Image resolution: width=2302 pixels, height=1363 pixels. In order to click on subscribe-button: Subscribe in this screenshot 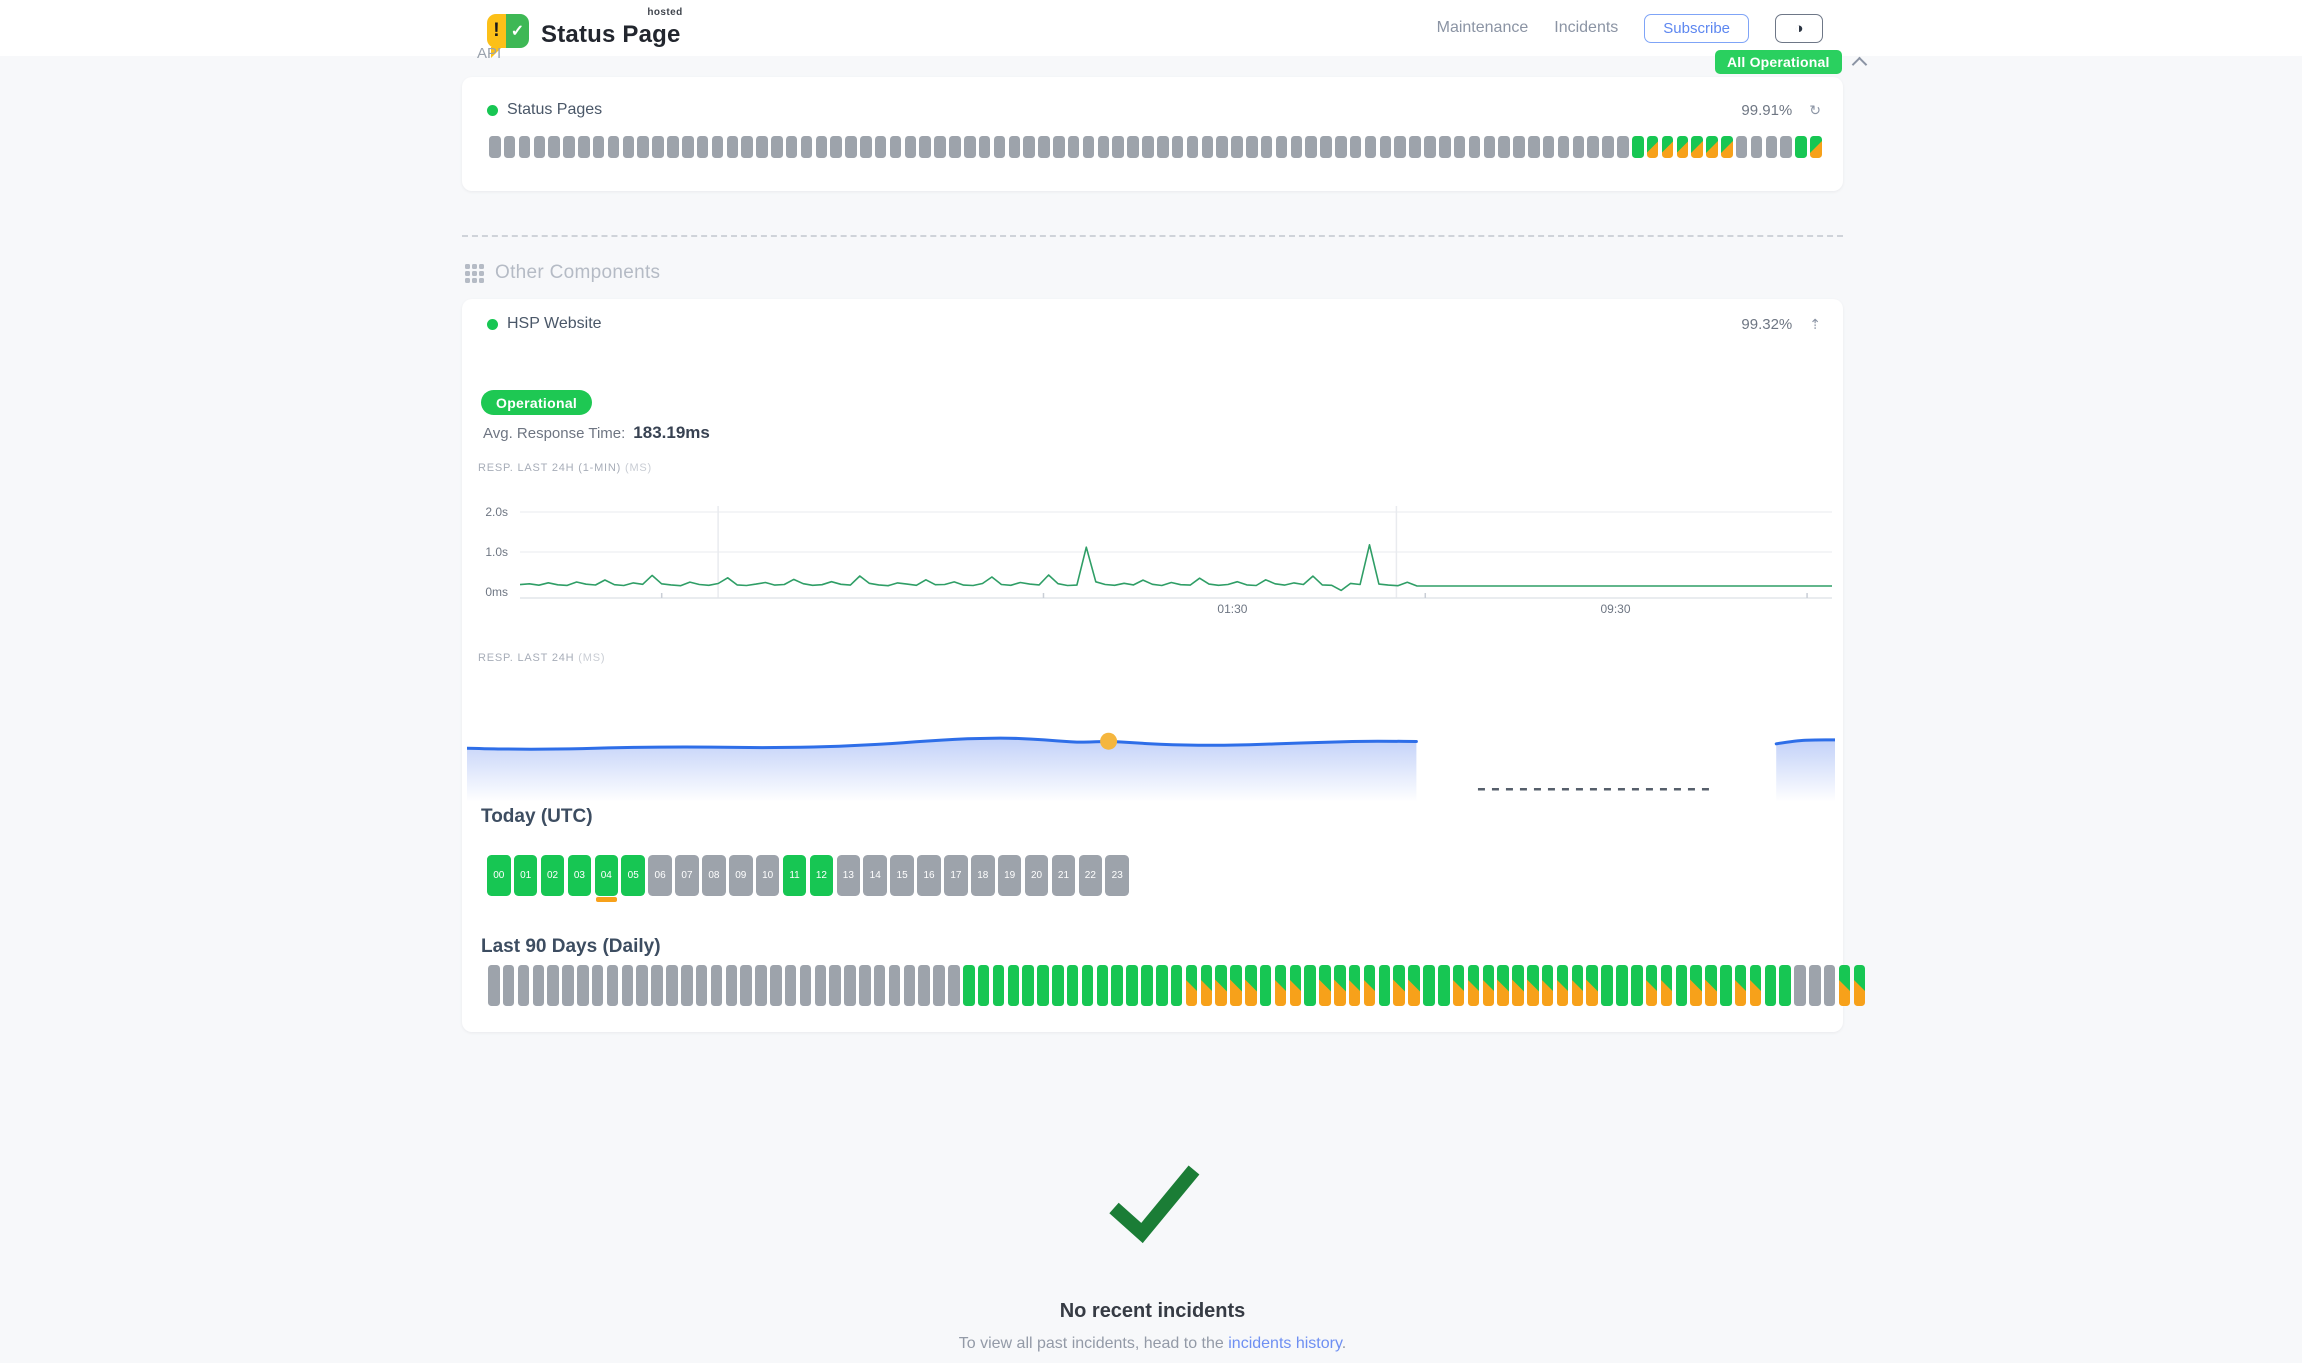, I will do `click(1696, 28)`.